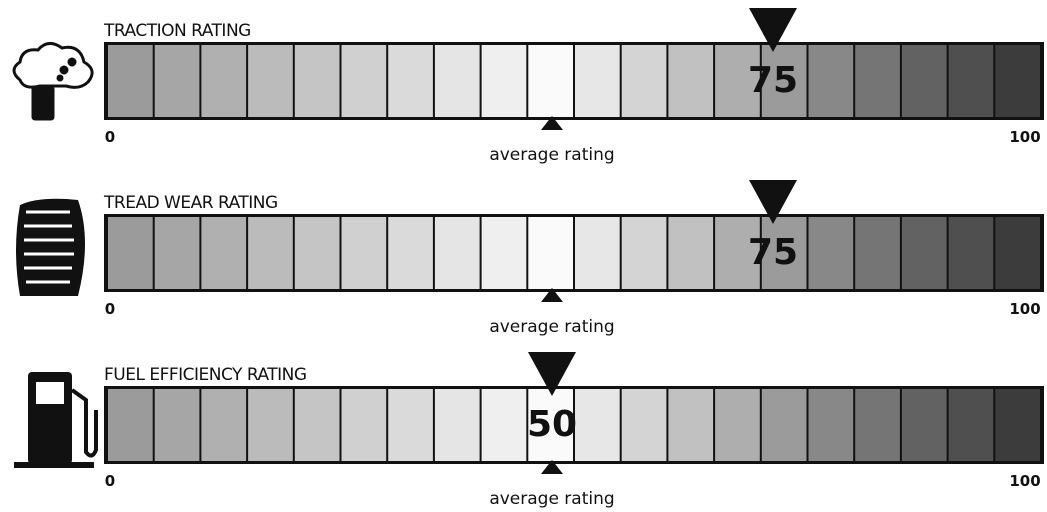  I want to click on rating-title: FUEL EFFICIENCY RATING, so click(205, 375).